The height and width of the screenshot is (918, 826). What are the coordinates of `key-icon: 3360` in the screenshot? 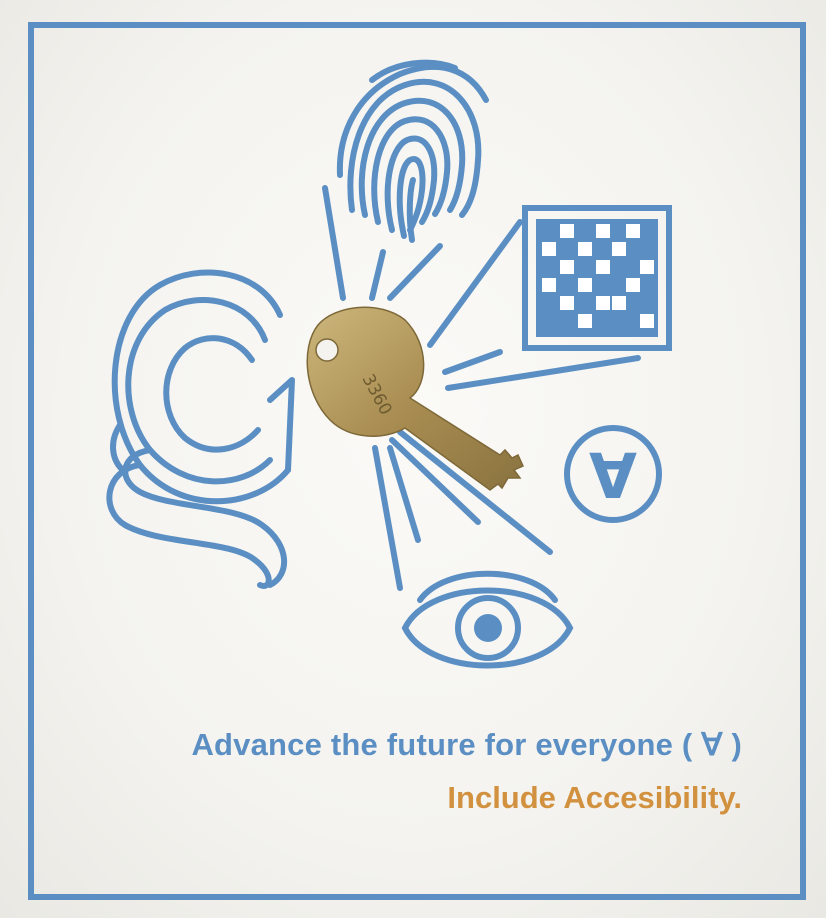 It's located at (415, 398).